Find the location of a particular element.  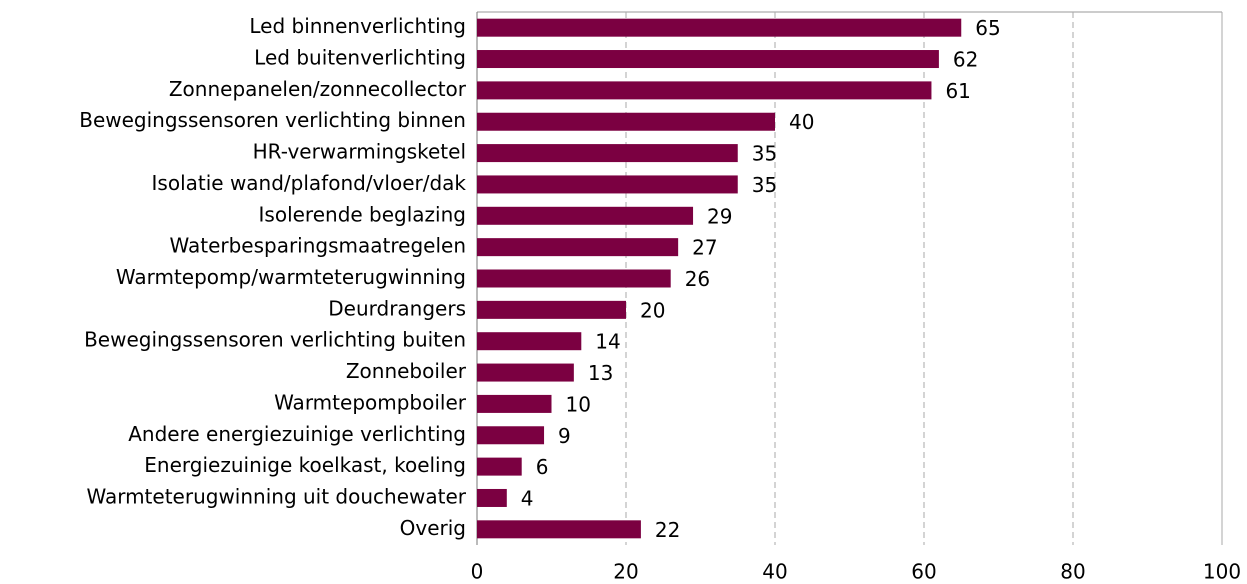

x-tick-label: 20 is located at coordinates (625, 572).